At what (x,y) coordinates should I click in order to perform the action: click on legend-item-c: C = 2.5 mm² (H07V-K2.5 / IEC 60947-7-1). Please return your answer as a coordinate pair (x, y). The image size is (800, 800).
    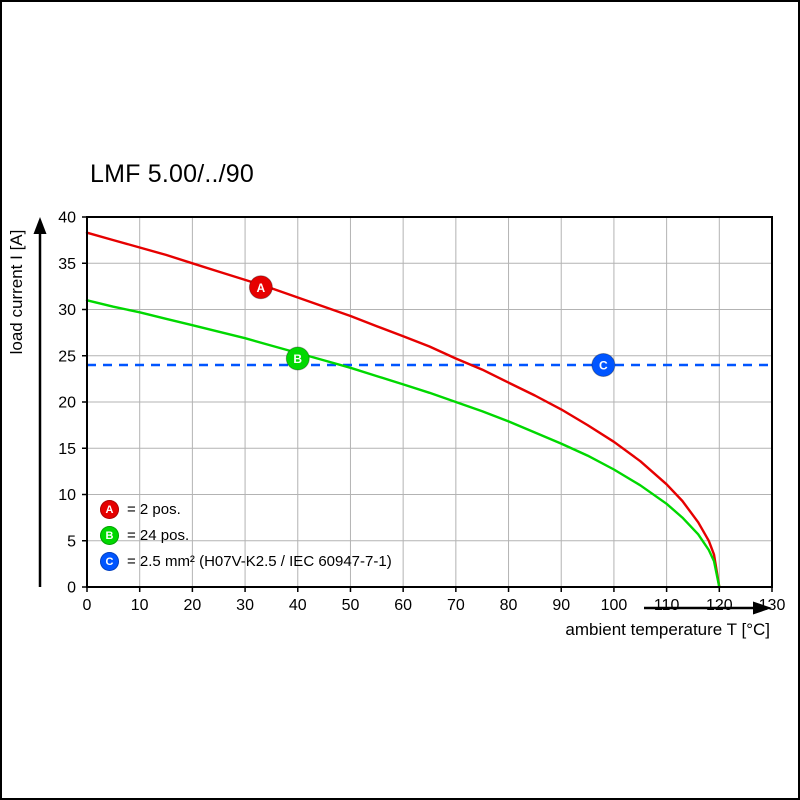
    Looking at the image, I should click on (246, 561).